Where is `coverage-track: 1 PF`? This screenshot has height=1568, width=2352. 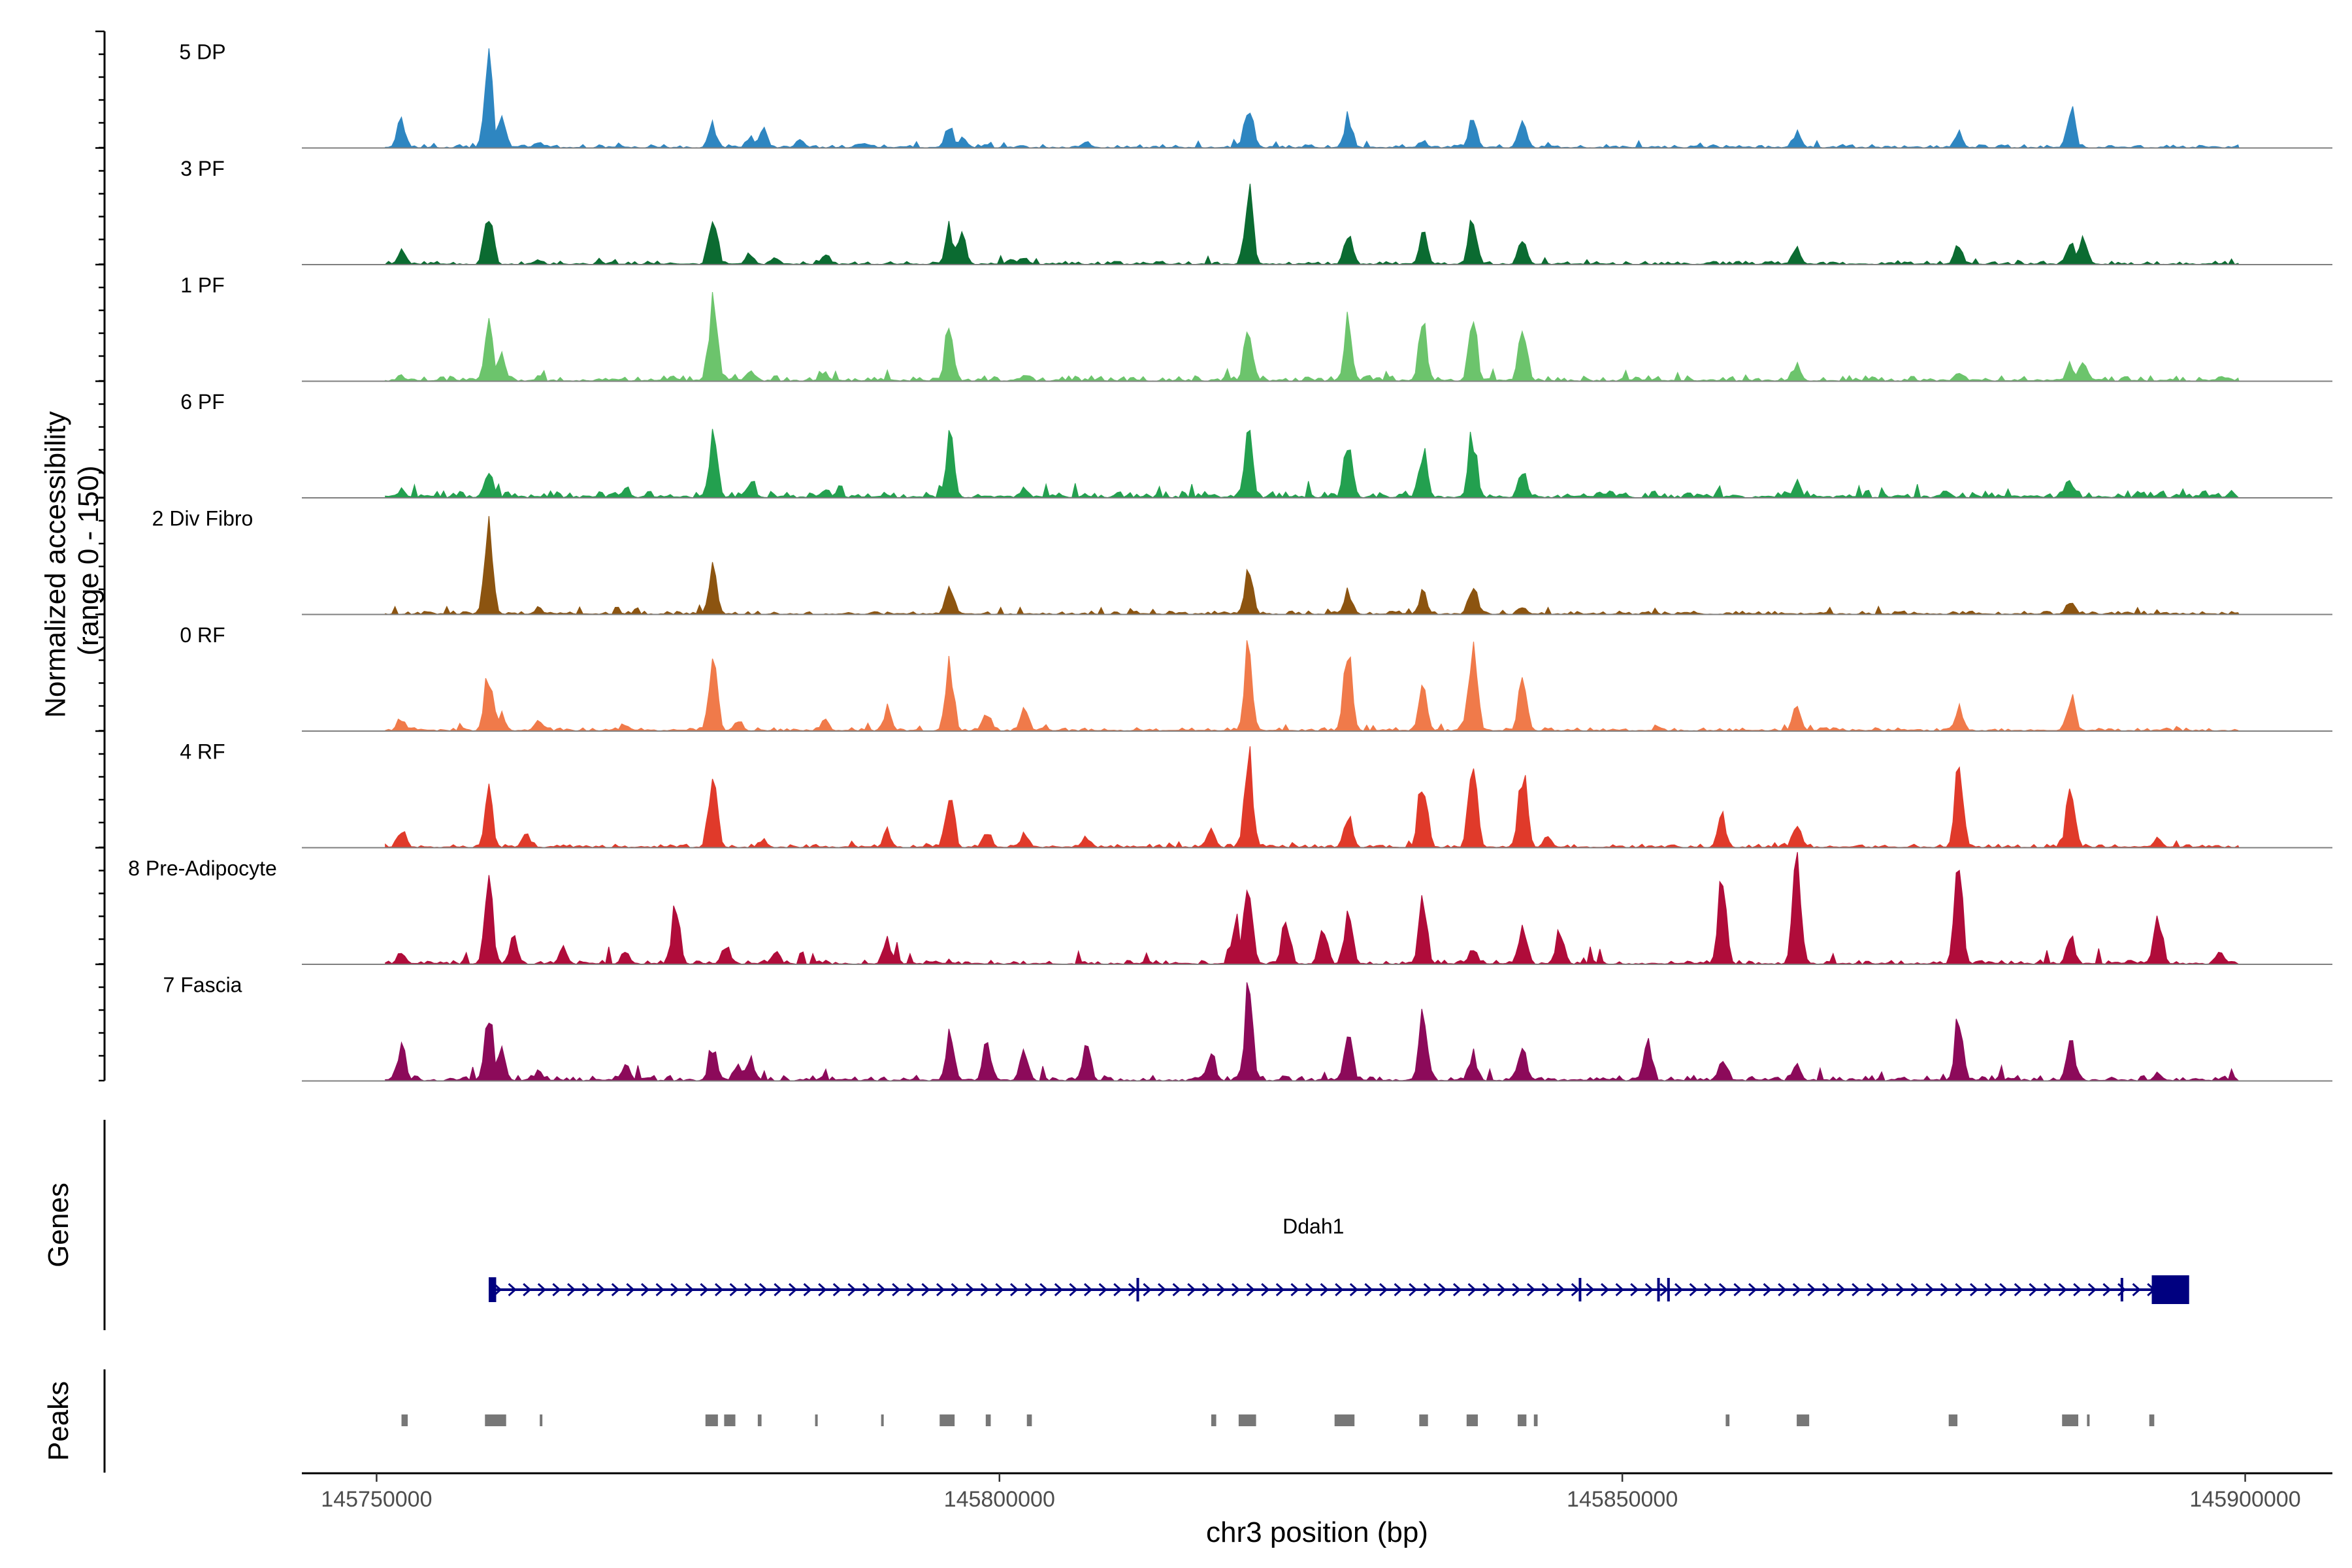
coverage-track: 1 PF is located at coordinates (1256, 328).